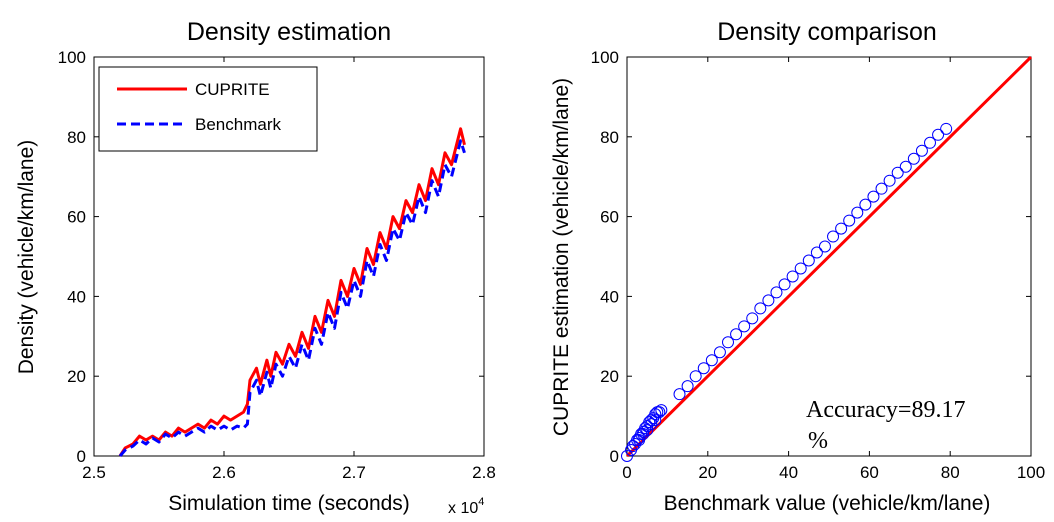 This screenshot has height=522, width=1054. I want to click on x-tick-label: 2.7, so click(354, 472).